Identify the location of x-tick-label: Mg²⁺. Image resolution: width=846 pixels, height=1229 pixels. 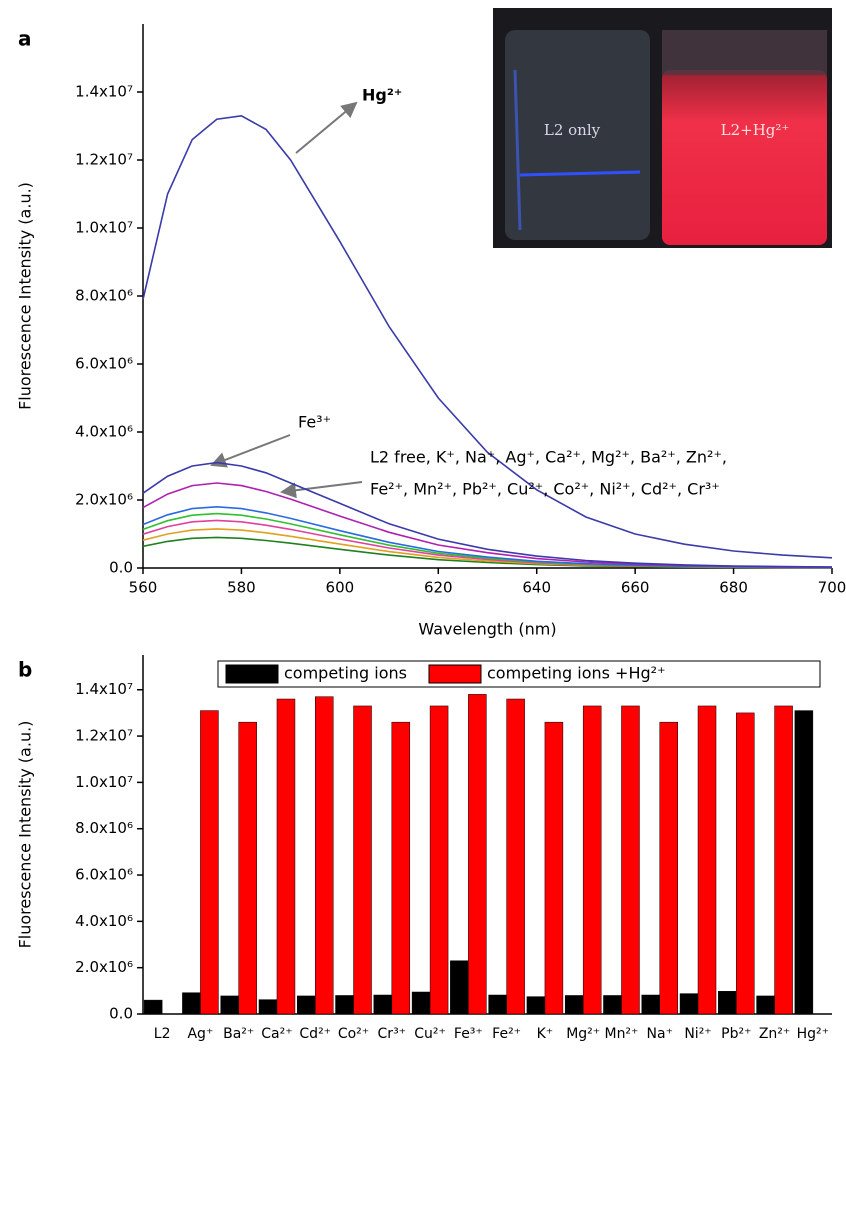
(583, 1034).